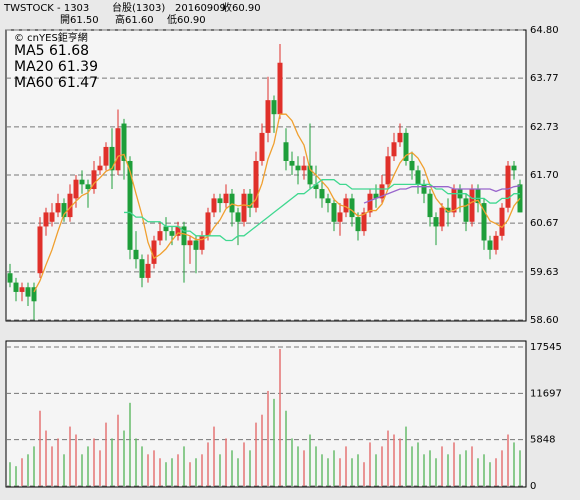  Describe the element at coordinates (200, 8) in the screenshot. I see `date: 20160909` at that location.